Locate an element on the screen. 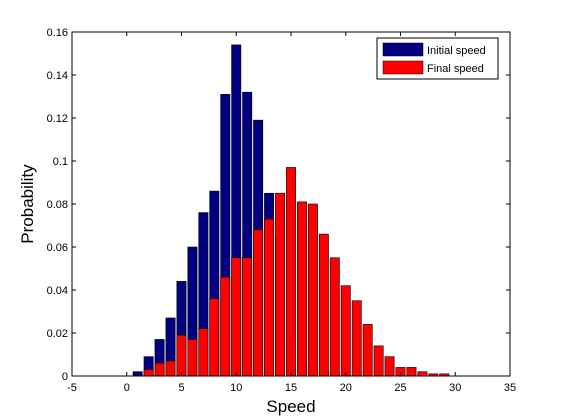 The width and height of the screenshot is (561, 420). x-tick-label: 35 is located at coordinates (510, 388).